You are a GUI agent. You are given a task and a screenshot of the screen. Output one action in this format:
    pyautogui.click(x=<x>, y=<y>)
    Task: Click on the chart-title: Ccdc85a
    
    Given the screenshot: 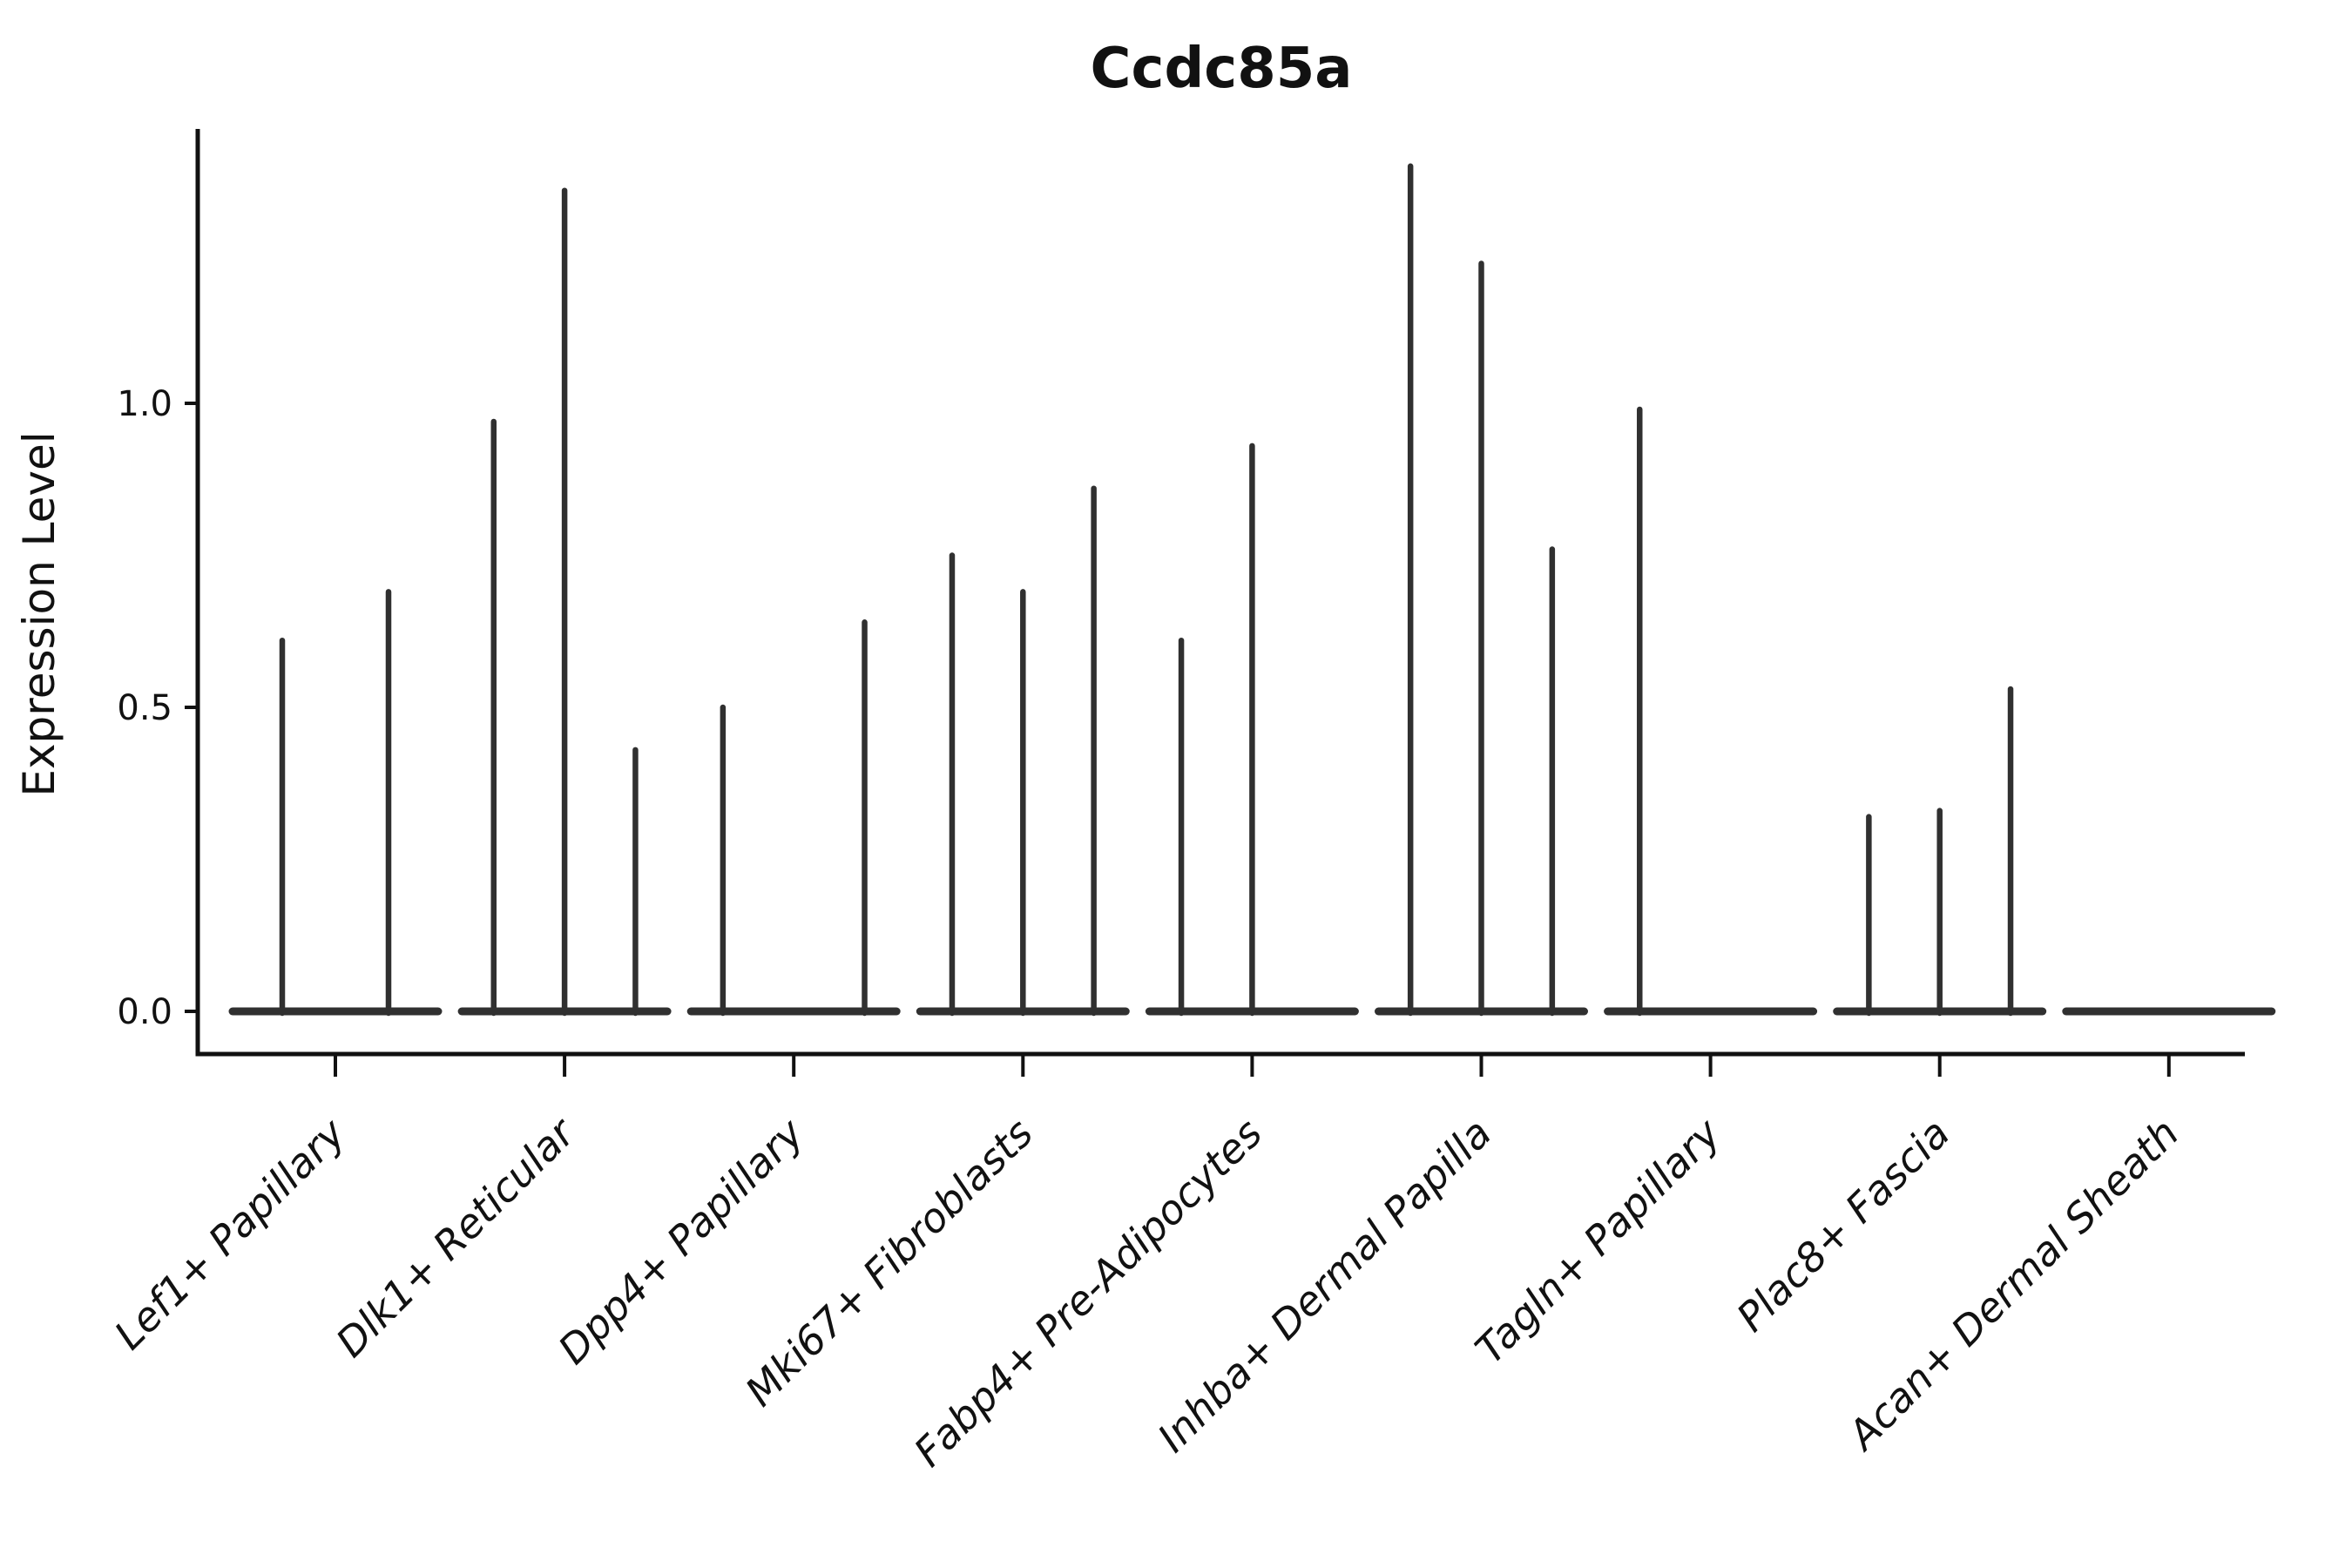 What is the action you would take?
    pyautogui.click(x=1222, y=69)
    